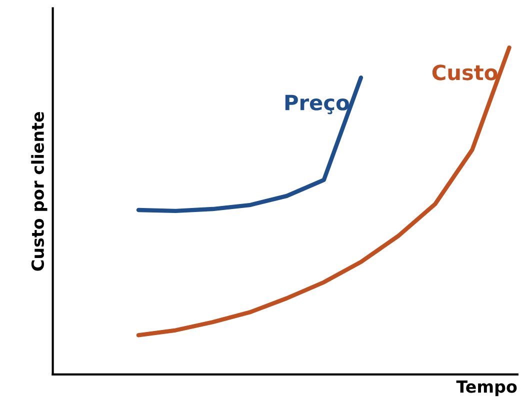 This screenshot has width=528, height=416. Describe the element at coordinates (486, 388) in the screenshot. I see `x-axis-title: Tempo` at that location.